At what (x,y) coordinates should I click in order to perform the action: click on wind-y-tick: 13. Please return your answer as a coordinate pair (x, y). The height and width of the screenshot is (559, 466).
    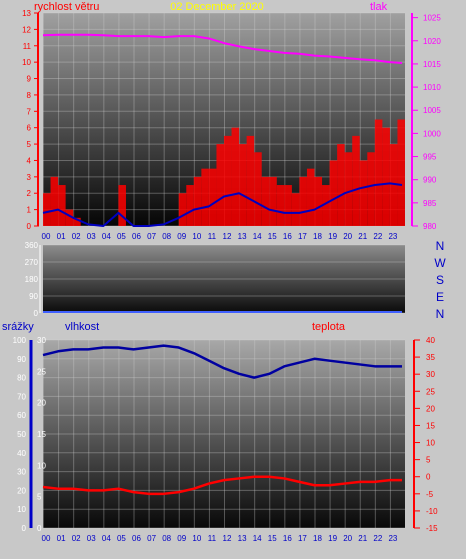
    Looking at the image, I should click on (26, 13).